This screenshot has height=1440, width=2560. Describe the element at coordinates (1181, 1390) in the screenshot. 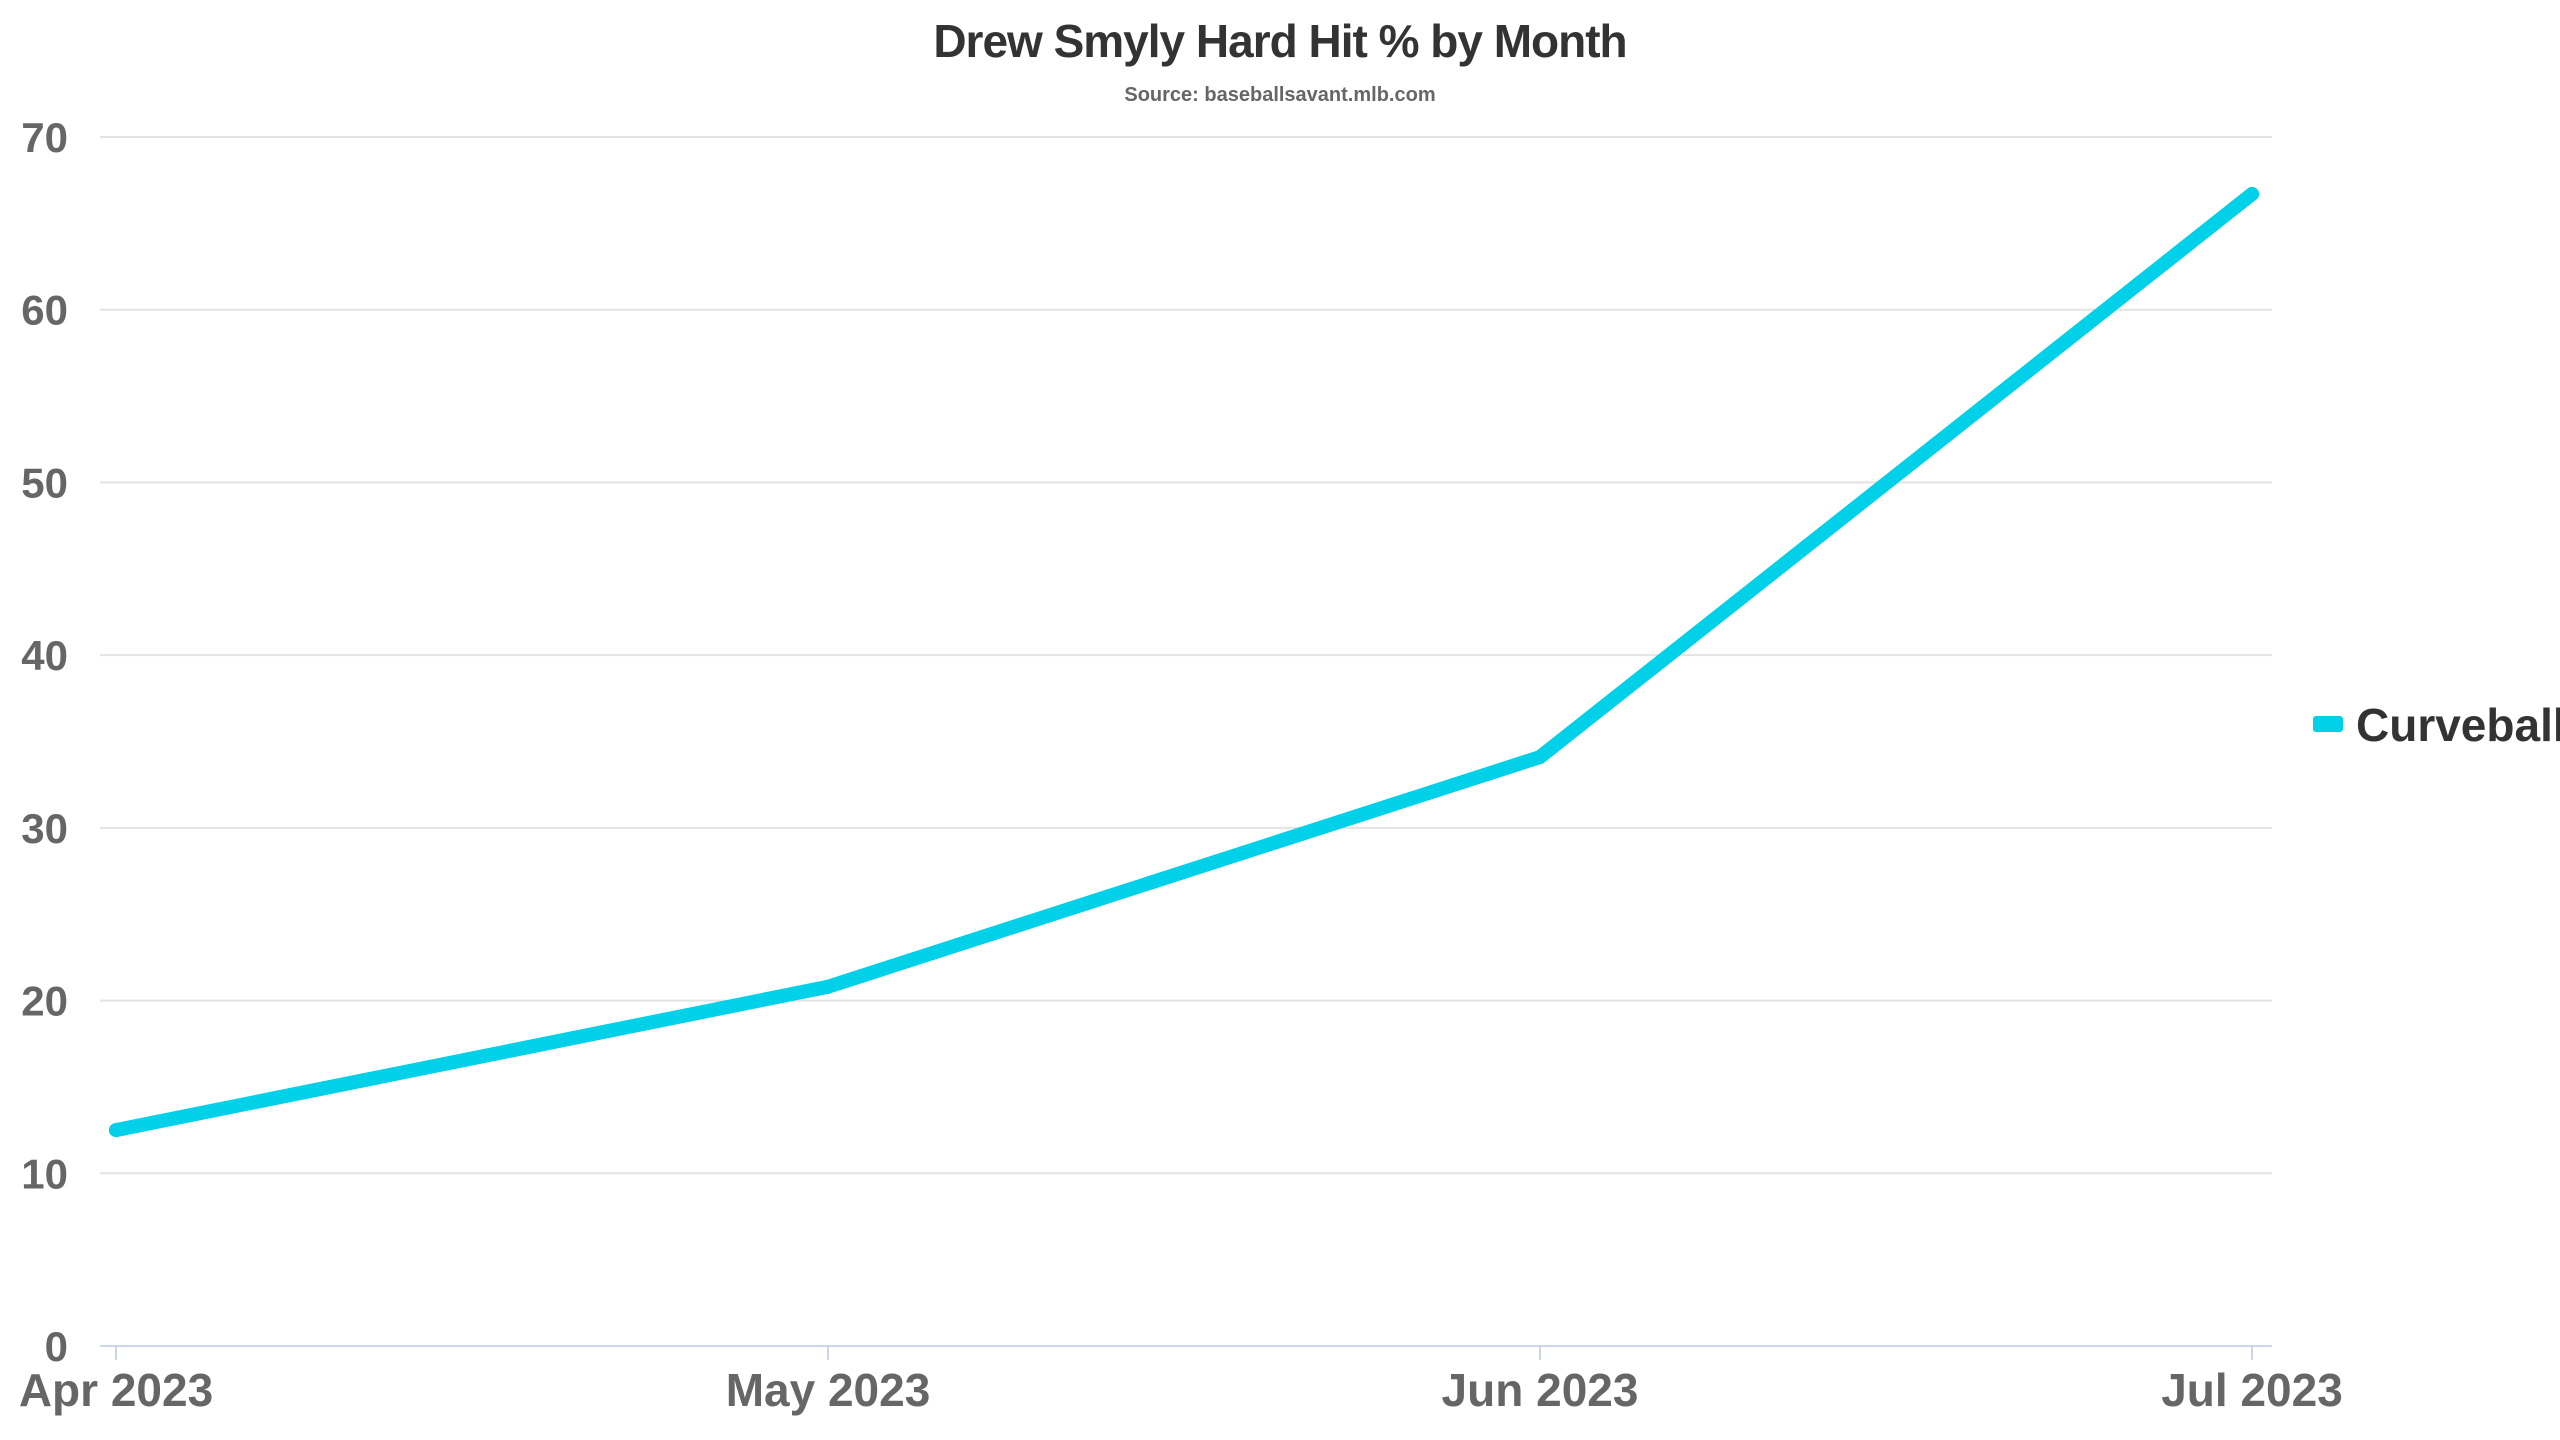

I see `x-tick-labels: Apr 2023 May 2023 Jun 2023 Jul 2023` at that location.